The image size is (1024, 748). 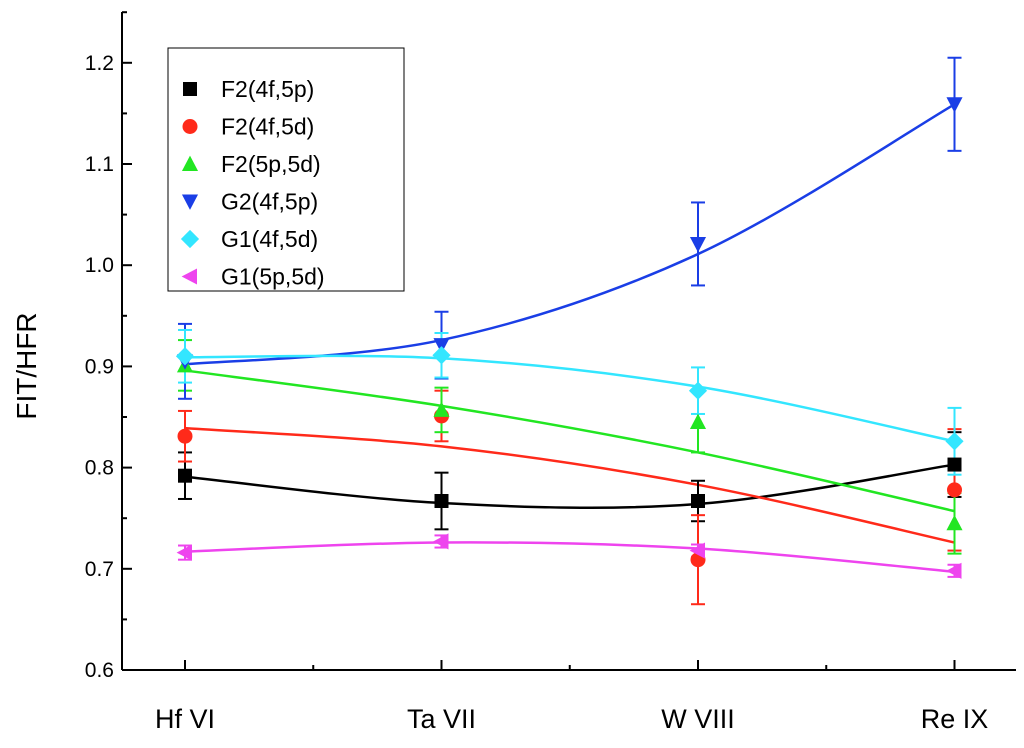 What do you see at coordinates (99, 468) in the screenshot?
I see `y-tick-label: 0.8` at bounding box center [99, 468].